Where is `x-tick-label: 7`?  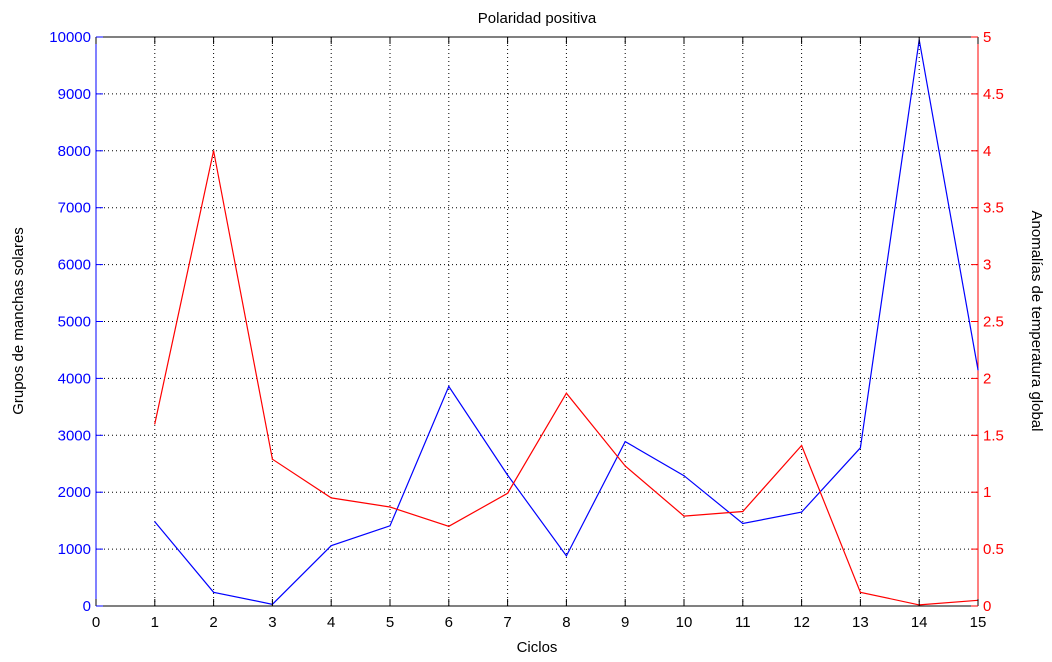
x-tick-label: 7 is located at coordinates (507, 622).